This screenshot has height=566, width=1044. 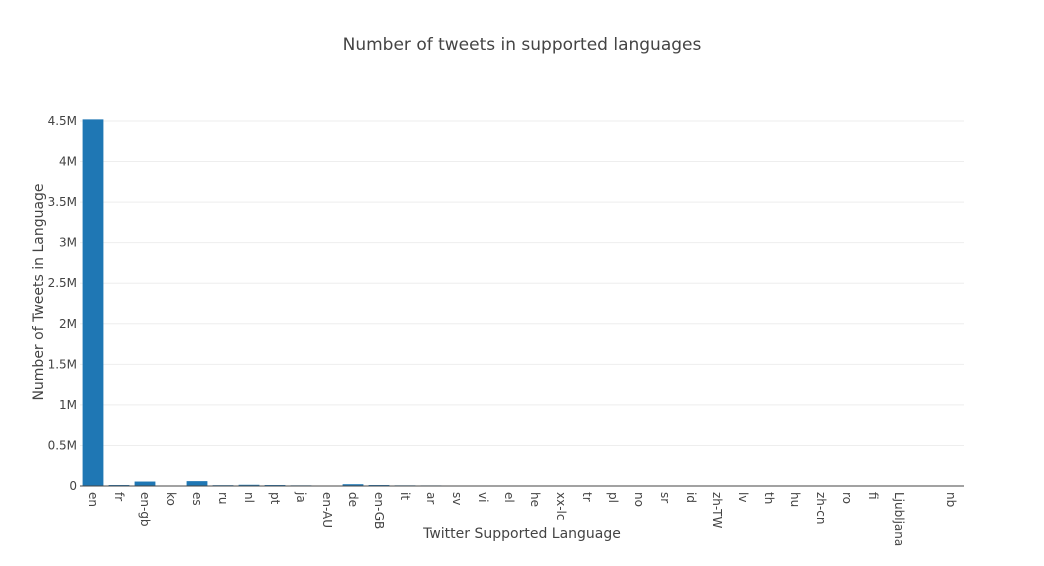 I want to click on y-tick-label: 3.5M, so click(x=62, y=202).